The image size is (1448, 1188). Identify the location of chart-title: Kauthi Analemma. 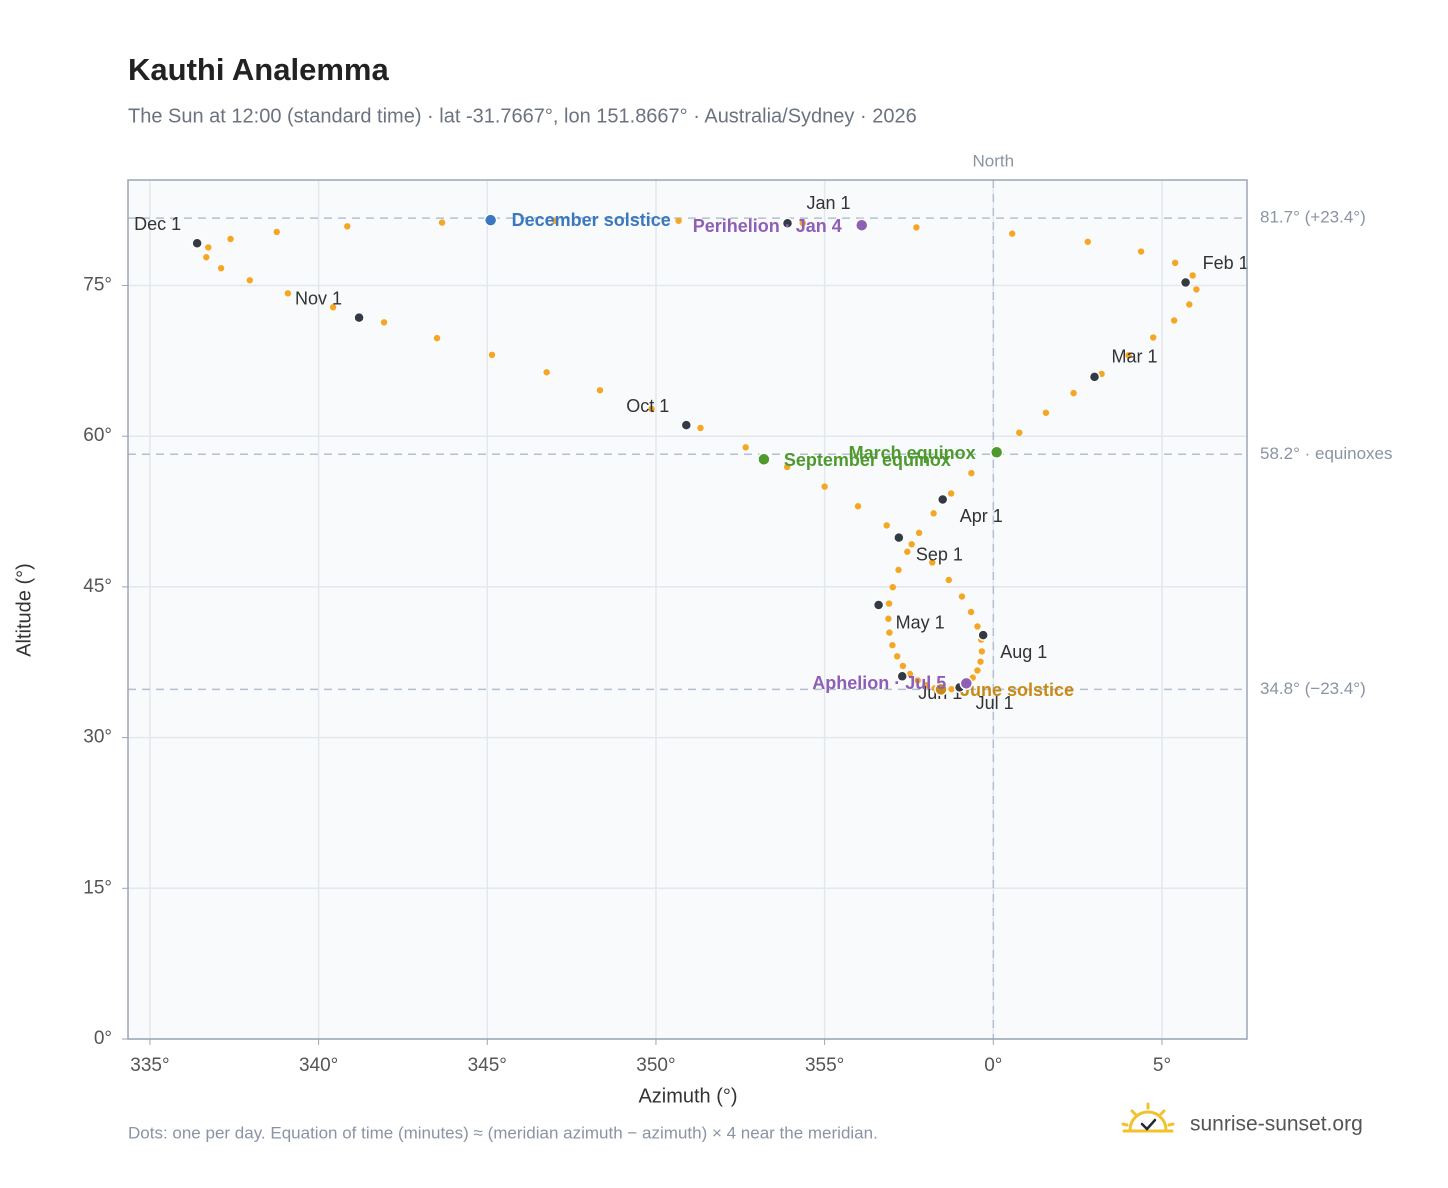
(258, 69).